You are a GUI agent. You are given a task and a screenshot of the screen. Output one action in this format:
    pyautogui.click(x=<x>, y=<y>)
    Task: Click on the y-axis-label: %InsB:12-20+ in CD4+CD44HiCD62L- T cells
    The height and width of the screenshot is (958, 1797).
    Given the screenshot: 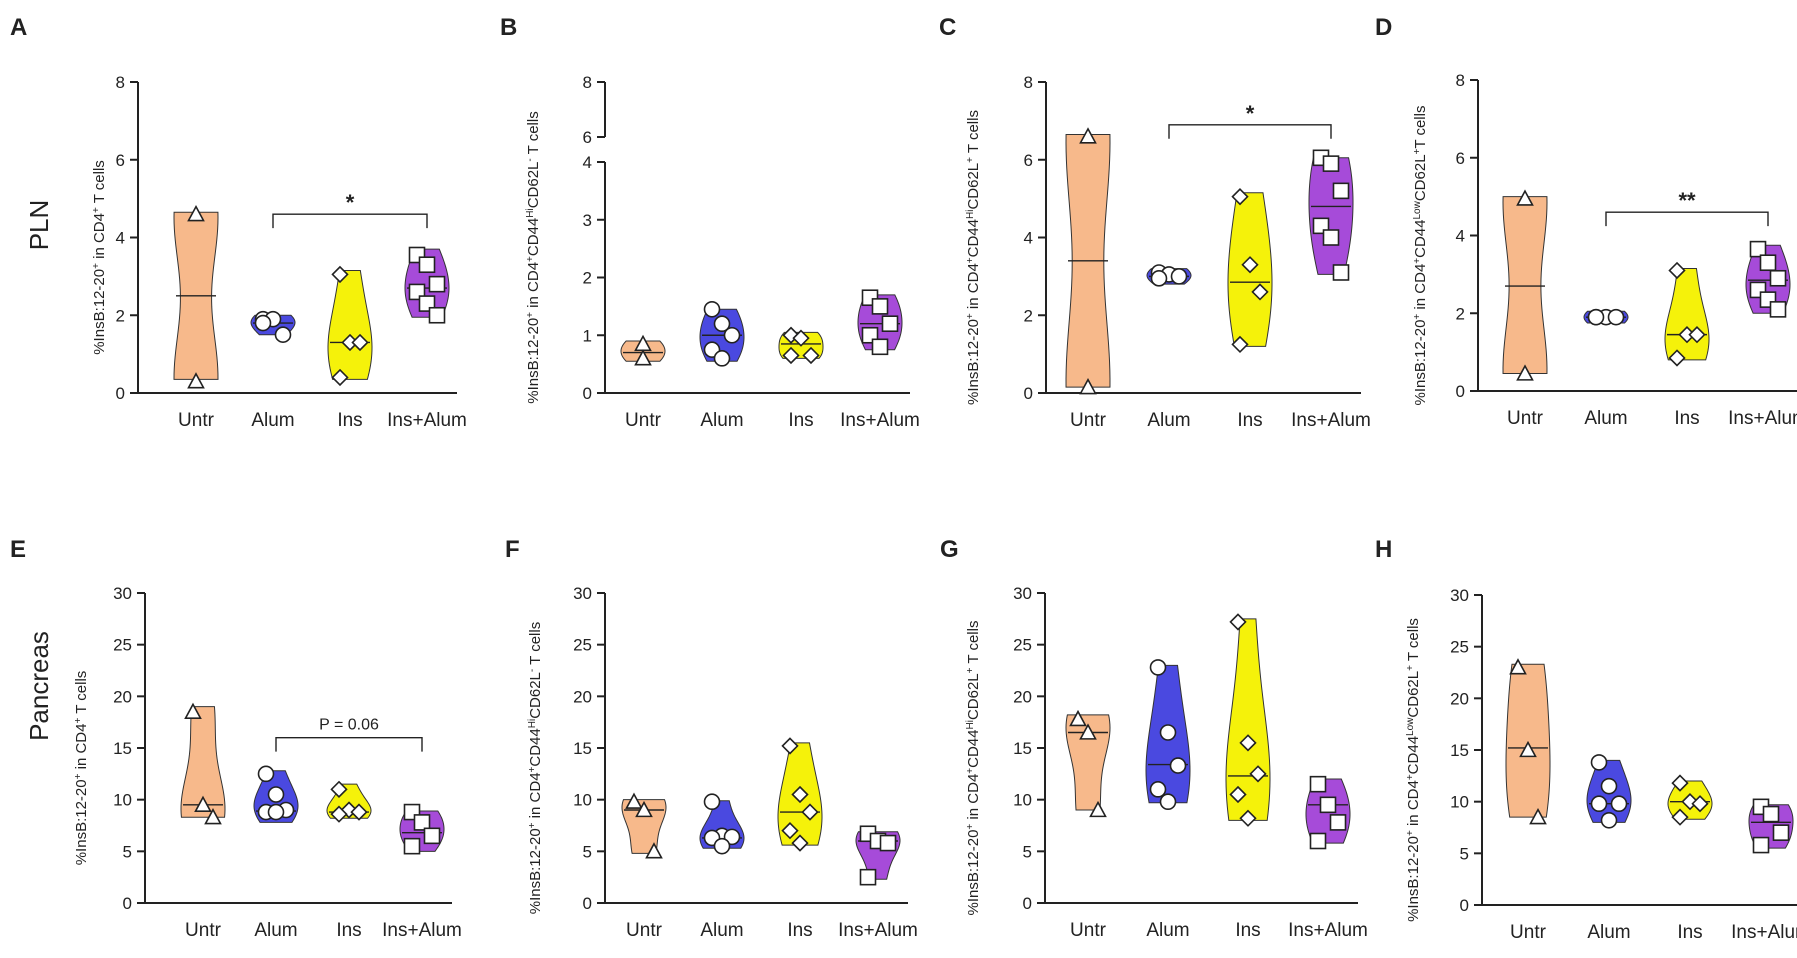 What is the action you would take?
    pyautogui.click(x=534, y=257)
    